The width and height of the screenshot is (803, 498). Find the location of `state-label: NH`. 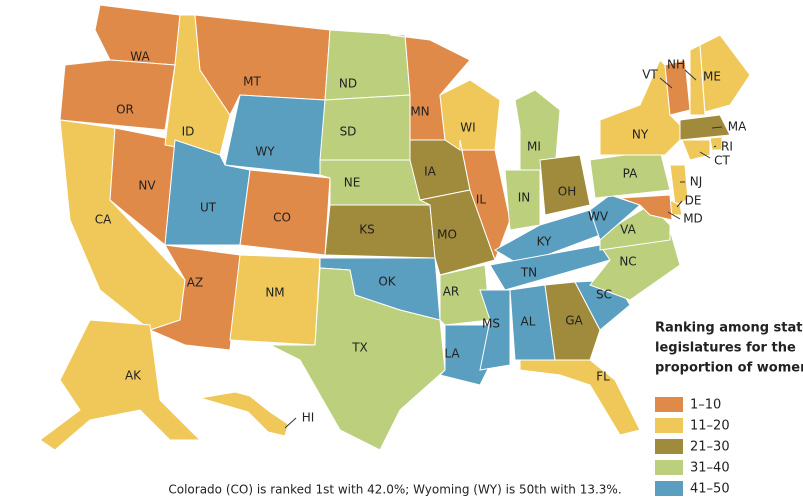

state-label: NH is located at coordinates (676, 65).